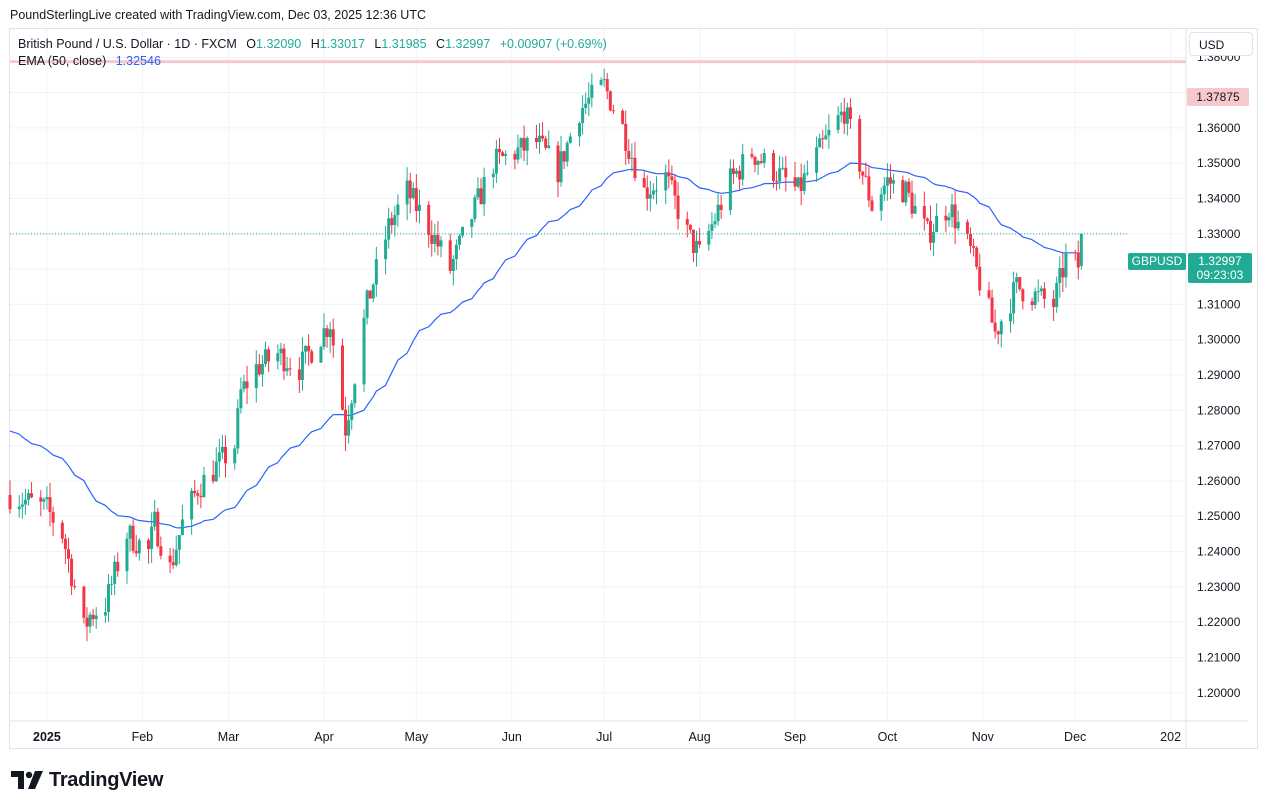  Describe the element at coordinates (229, 737) in the screenshot. I see `x-tick-label: Mar` at that location.